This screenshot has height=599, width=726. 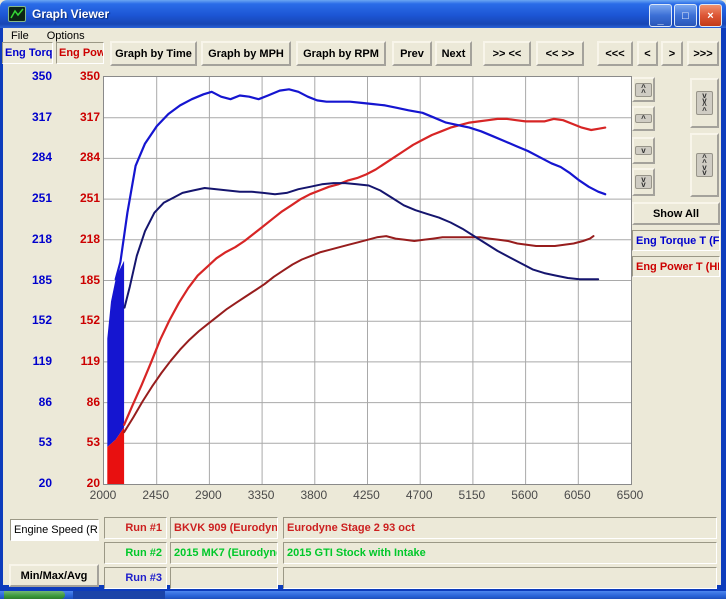 What do you see at coordinates (116, 455) in the screenshot?
I see `power-launch-noise` at bounding box center [116, 455].